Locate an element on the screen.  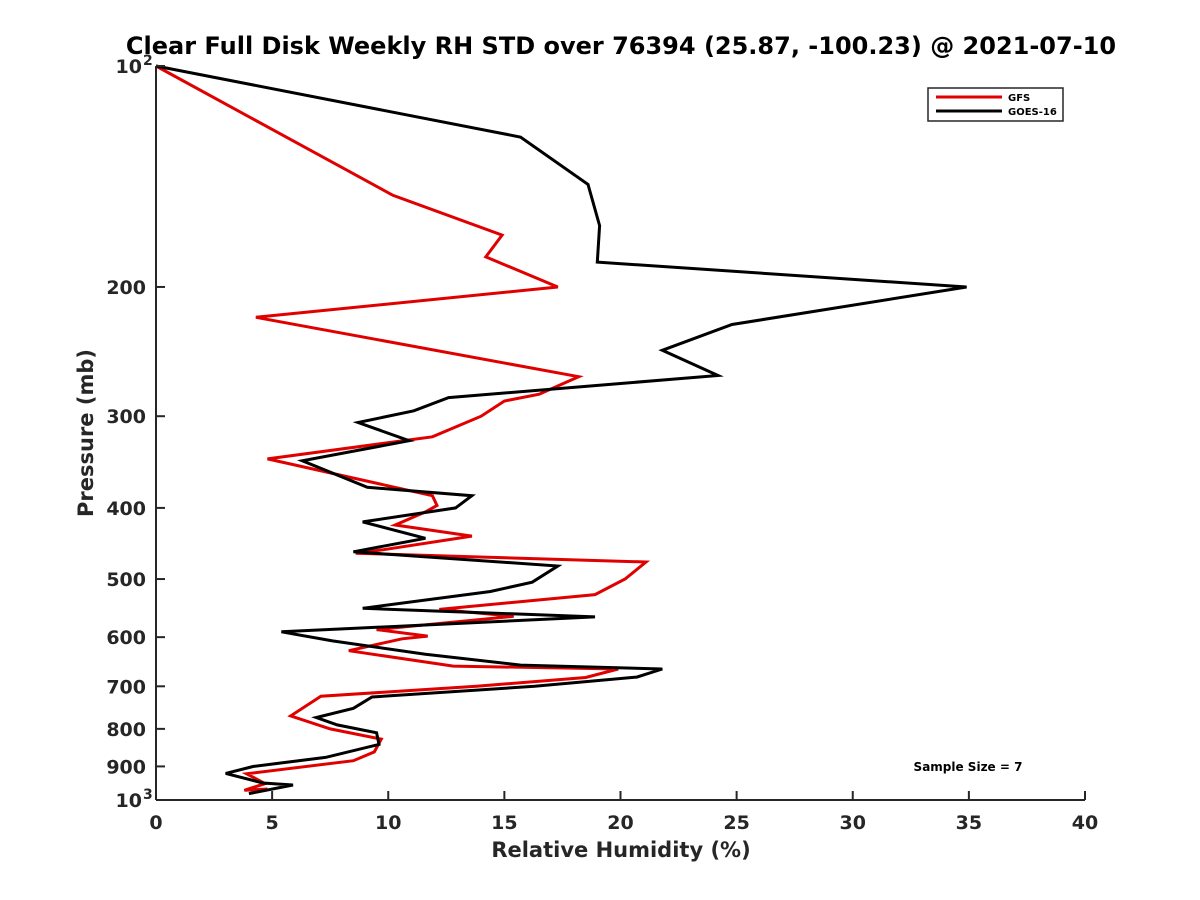
y-tick-label: 200 is located at coordinates (126, 288).